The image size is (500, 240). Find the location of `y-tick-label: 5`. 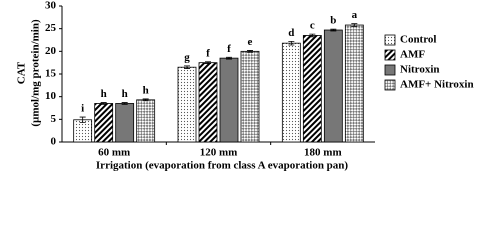

y-tick-label: 5 is located at coordinates (54, 119).